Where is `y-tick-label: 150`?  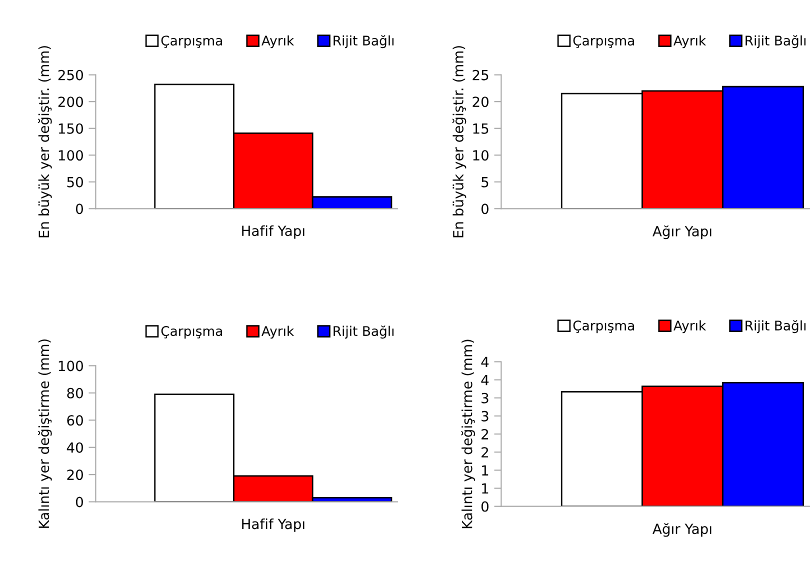 y-tick-label: 150 is located at coordinates (70, 128).